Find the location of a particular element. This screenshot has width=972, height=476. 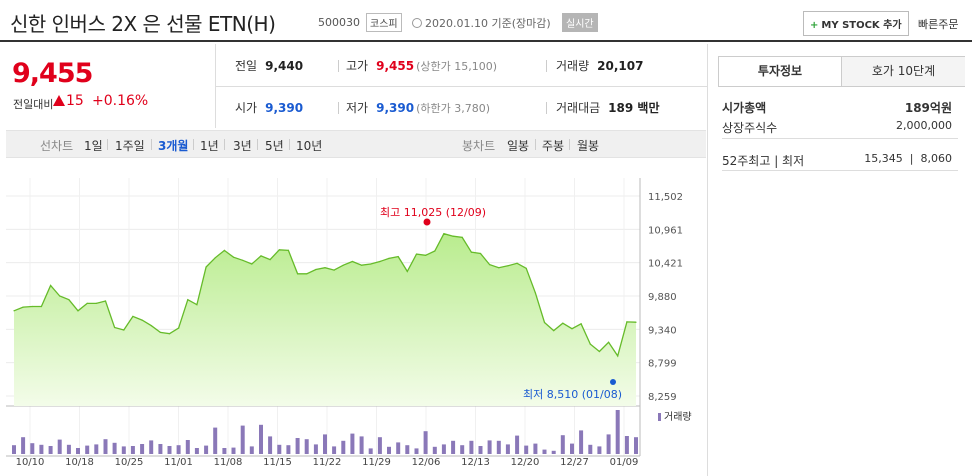

as-of-date: 2020.01.10 기준(장마감) is located at coordinates (481, 23).